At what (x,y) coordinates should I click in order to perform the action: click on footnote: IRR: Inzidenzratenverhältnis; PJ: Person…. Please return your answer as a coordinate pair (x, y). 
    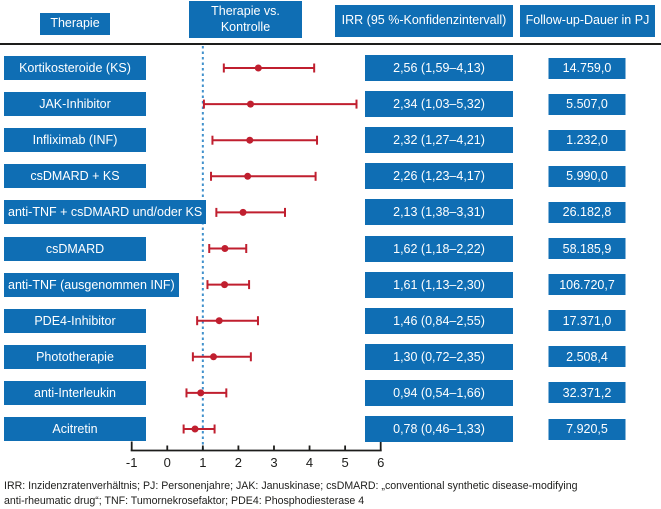
    Looking at the image, I should click on (329, 493).